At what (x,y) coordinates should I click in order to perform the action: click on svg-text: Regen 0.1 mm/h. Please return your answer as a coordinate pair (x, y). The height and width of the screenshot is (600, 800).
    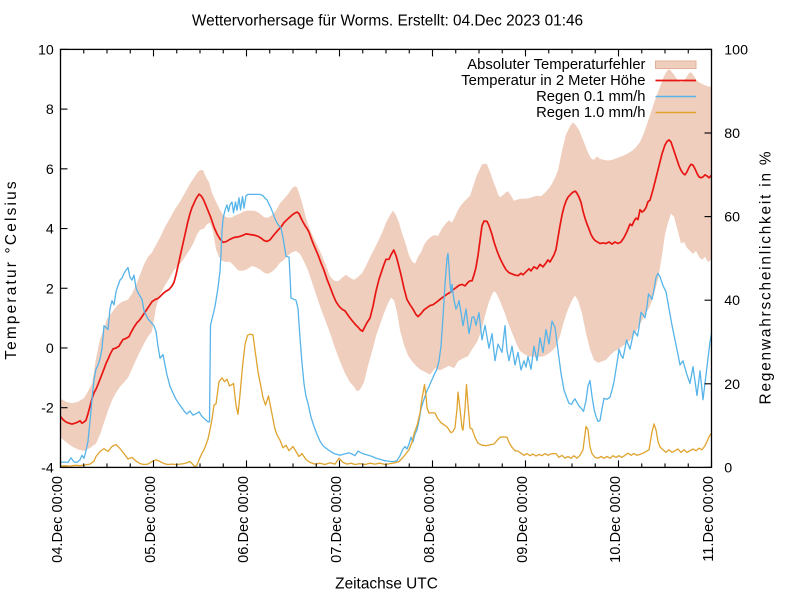
    Looking at the image, I should click on (590, 97).